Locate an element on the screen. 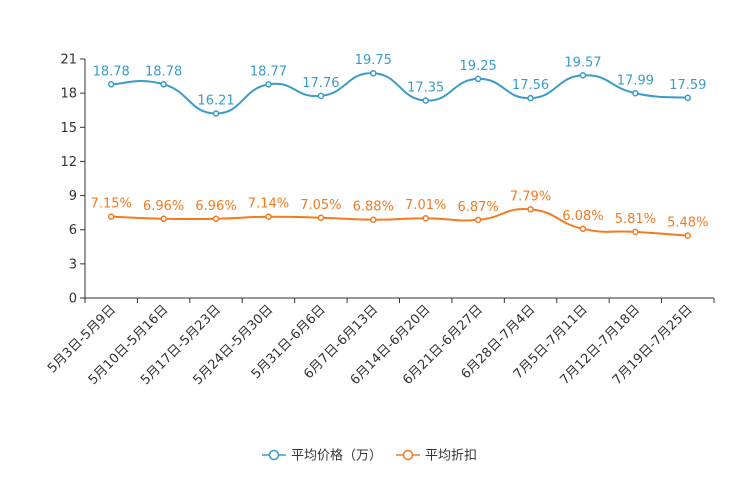 This screenshot has height=496, width=744. data-label: 16.21 is located at coordinates (215, 101).